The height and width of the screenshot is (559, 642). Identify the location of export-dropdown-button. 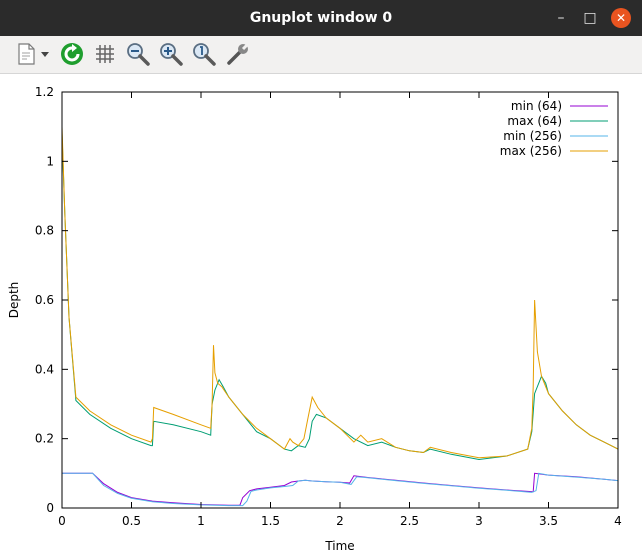
(45, 54).